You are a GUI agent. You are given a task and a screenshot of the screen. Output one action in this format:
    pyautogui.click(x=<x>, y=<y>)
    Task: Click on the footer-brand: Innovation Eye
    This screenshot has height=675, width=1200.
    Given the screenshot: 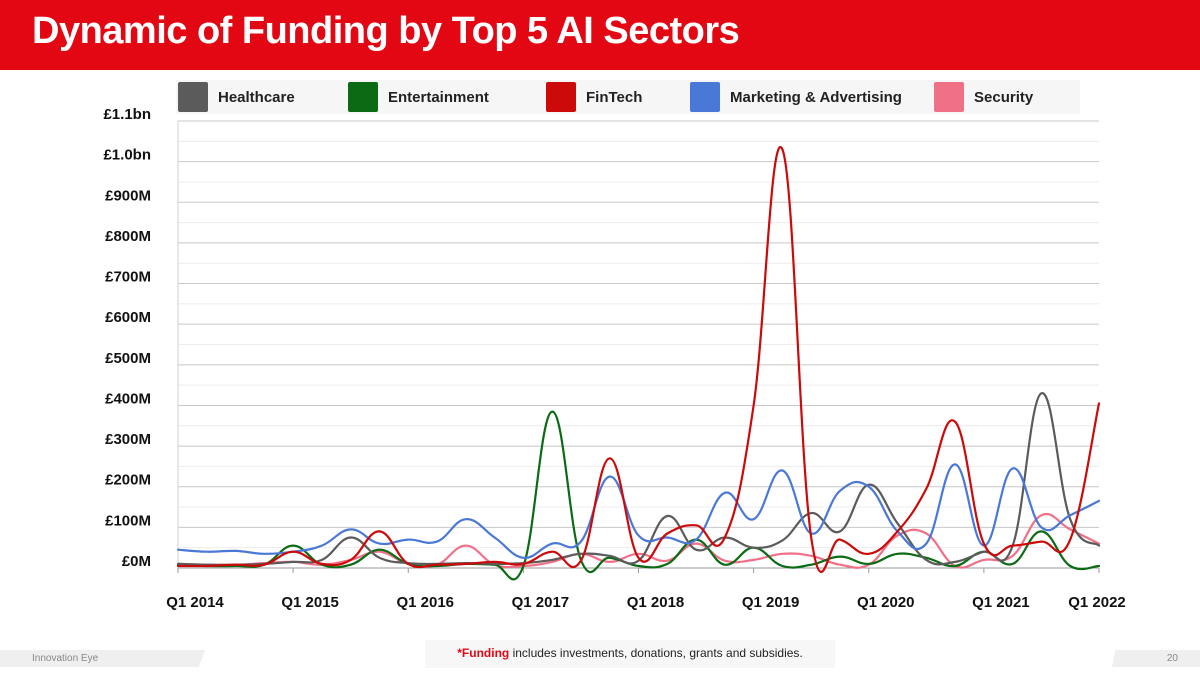 What is the action you would take?
    pyautogui.click(x=102, y=658)
    